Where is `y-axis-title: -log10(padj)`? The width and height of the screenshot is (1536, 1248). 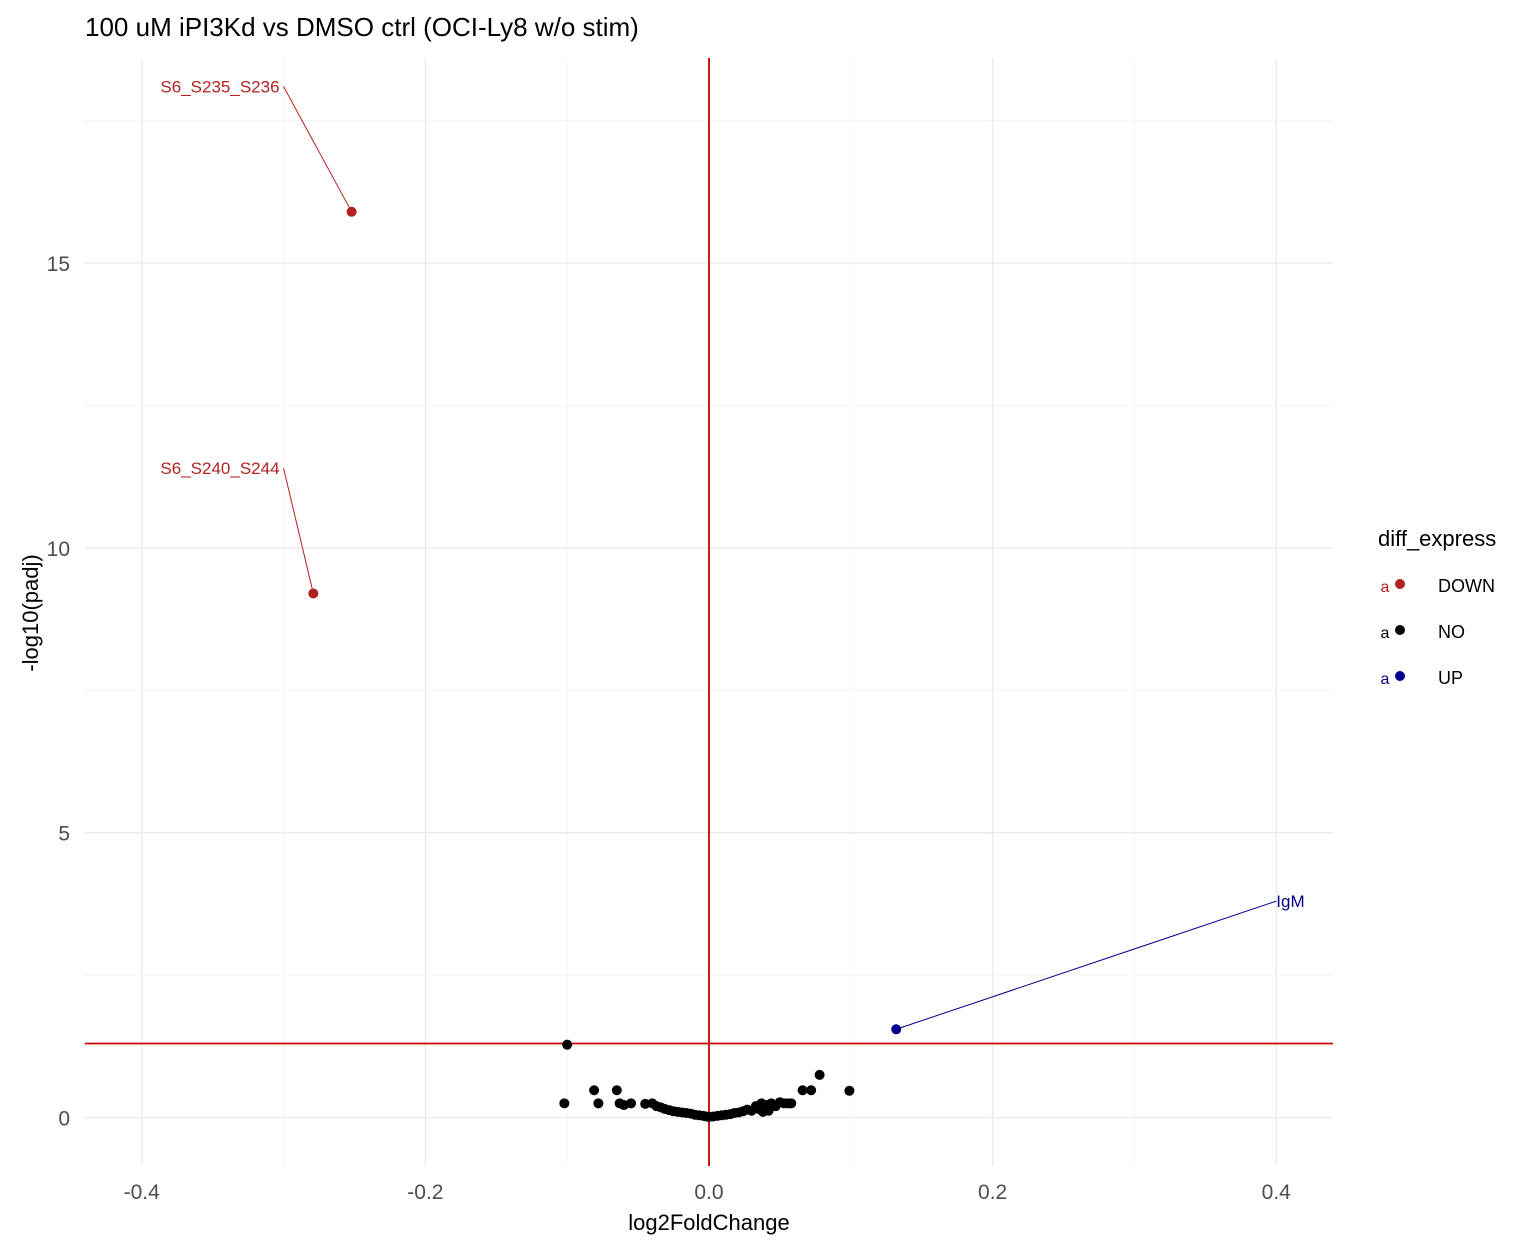
y-axis-title: -log10(padj) is located at coordinates (30, 612).